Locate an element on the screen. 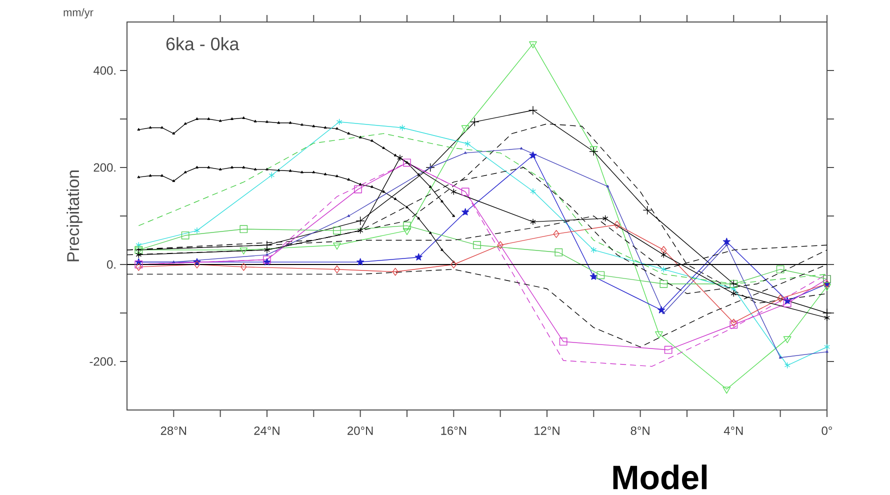 This screenshot has height=495, width=890. y-tick-label: 200. is located at coordinates (105, 167).